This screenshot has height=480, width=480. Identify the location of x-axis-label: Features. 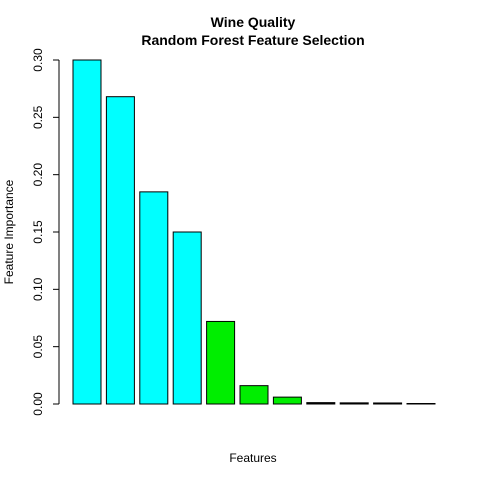
(252, 458).